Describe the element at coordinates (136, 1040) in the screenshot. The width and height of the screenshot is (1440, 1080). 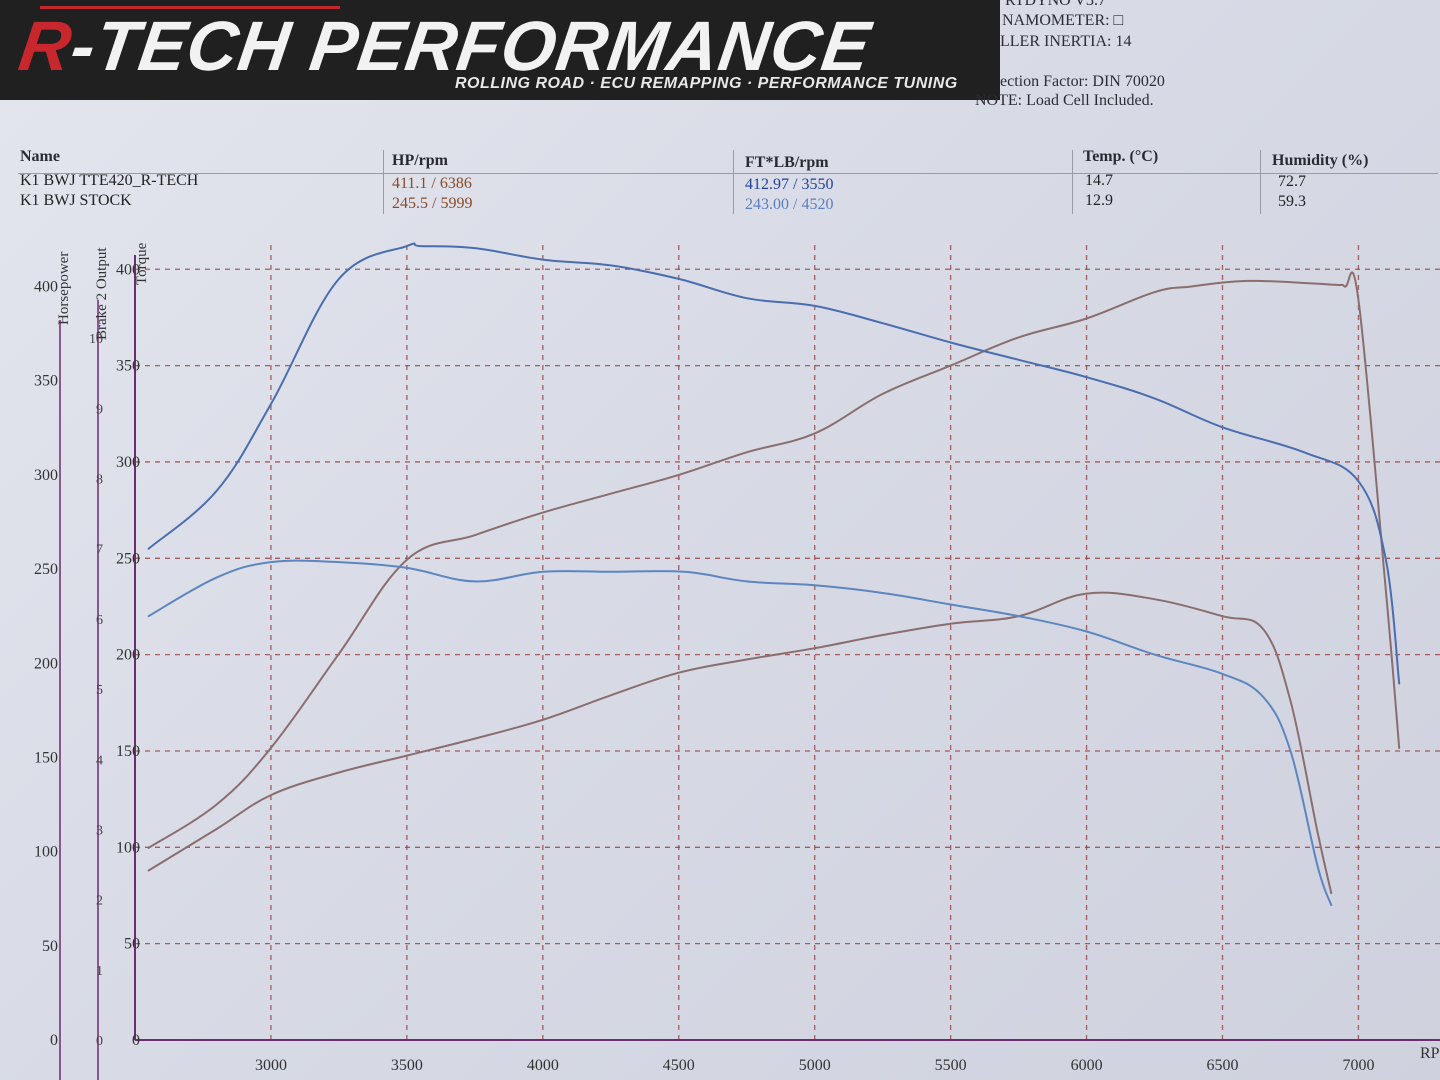
I see `torque-tick-label: 0` at that location.